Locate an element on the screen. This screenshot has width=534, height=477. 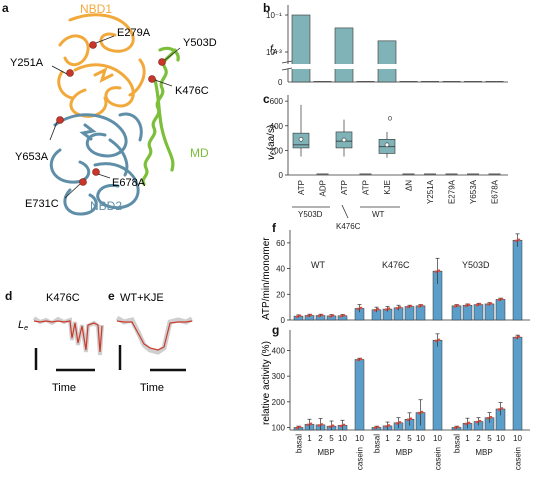
panel-d-trace is located at coordinates (68, 336).